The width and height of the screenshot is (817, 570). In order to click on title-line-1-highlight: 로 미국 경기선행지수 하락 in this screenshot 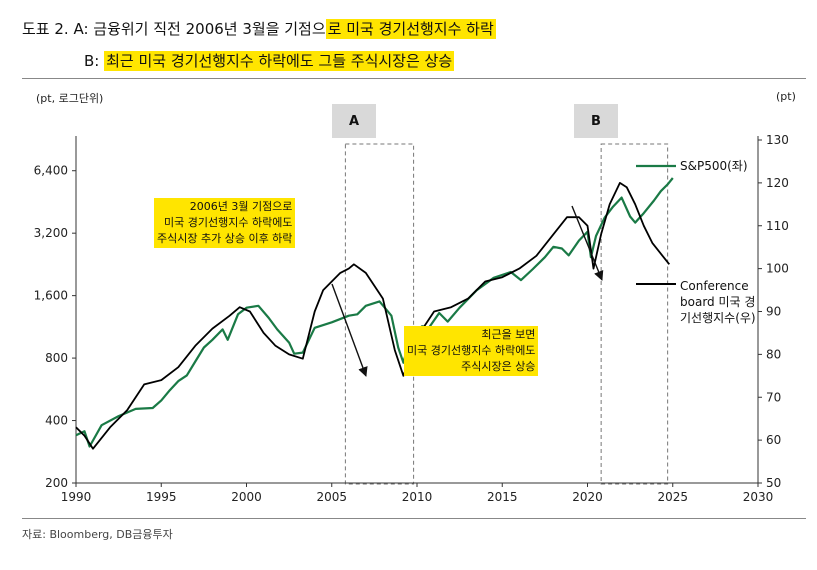, I will do `click(410, 29)`.